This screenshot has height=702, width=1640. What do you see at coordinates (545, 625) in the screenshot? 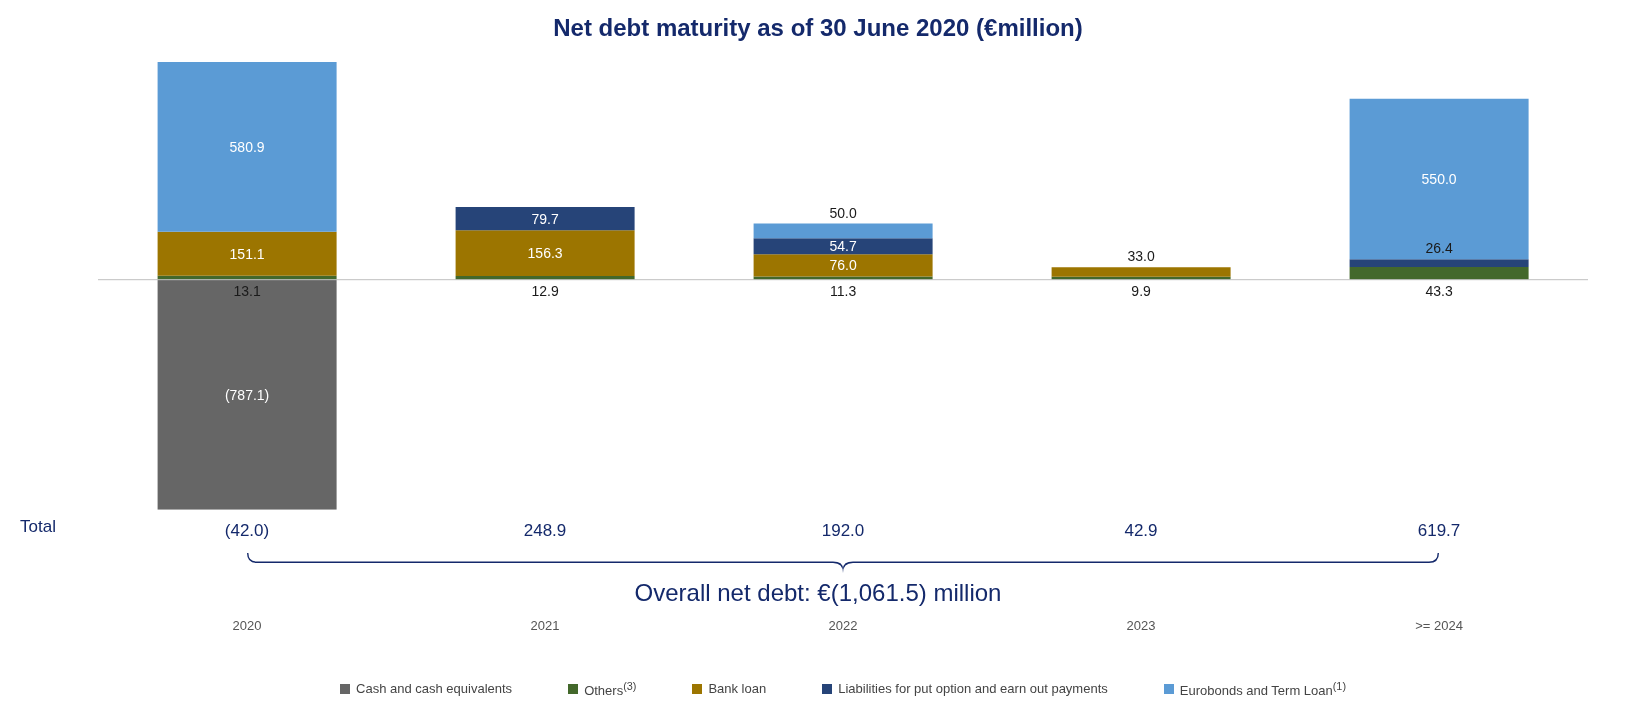
I see `x-tick-label: 2021` at bounding box center [545, 625].